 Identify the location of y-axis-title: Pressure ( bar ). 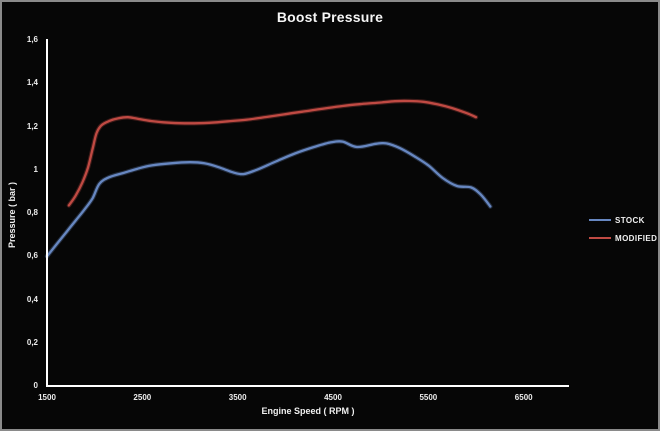
(12, 215).